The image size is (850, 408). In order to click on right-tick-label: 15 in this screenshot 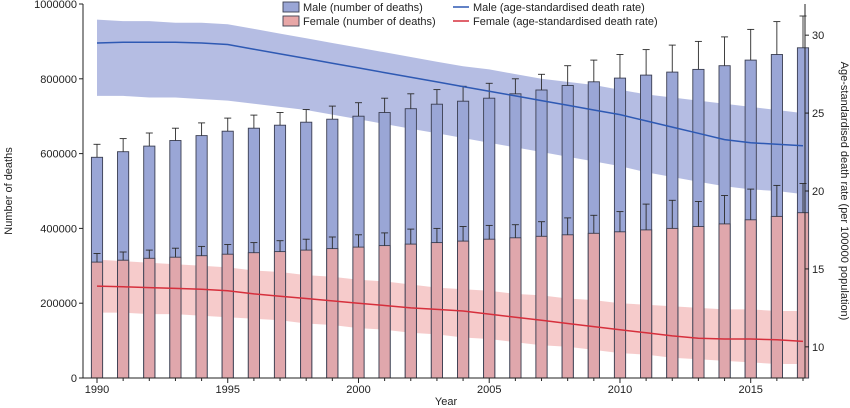, I will do `click(818, 270)`.